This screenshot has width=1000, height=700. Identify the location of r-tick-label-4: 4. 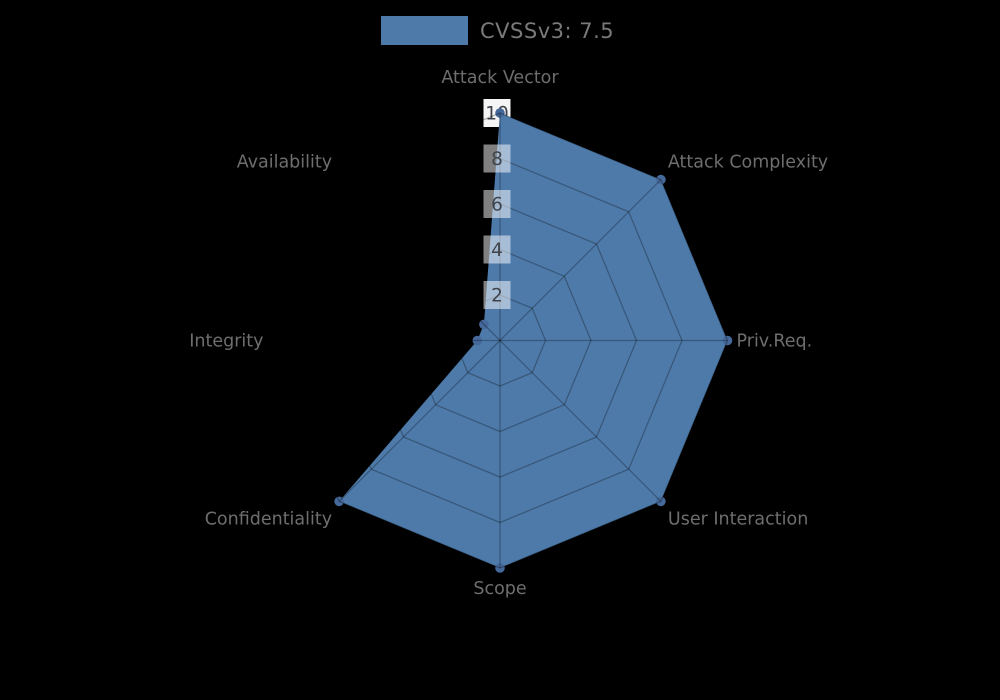
(497, 250).